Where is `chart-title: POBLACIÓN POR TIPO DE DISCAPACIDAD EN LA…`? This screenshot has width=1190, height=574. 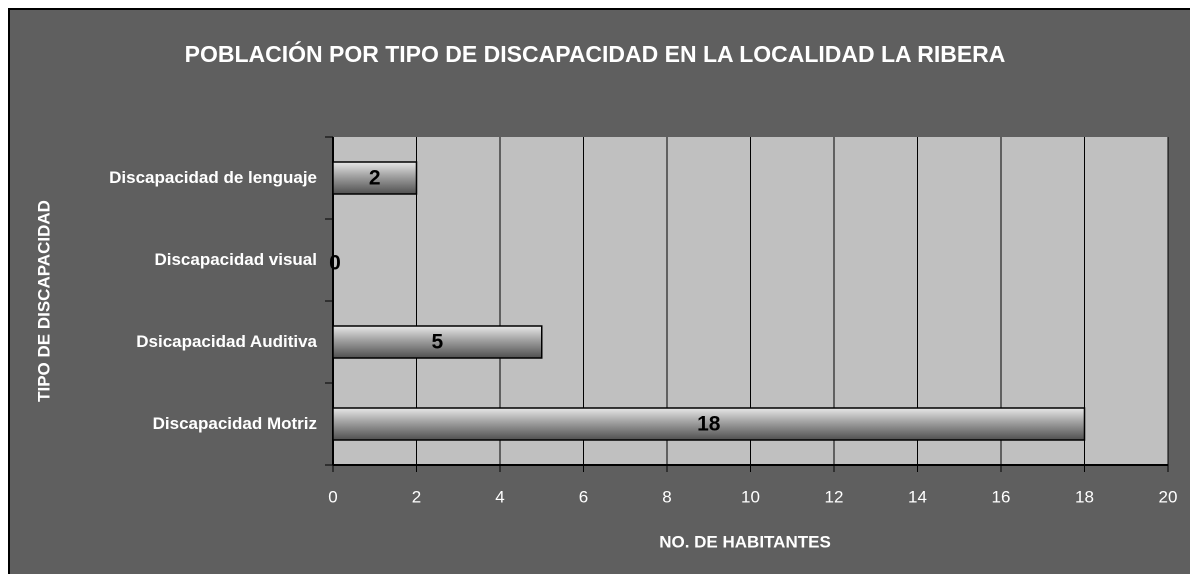 chart-title: POBLACIÓN POR TIPO DE DISCAPACIDAD EN LA… is located at coordinates (595, 54).